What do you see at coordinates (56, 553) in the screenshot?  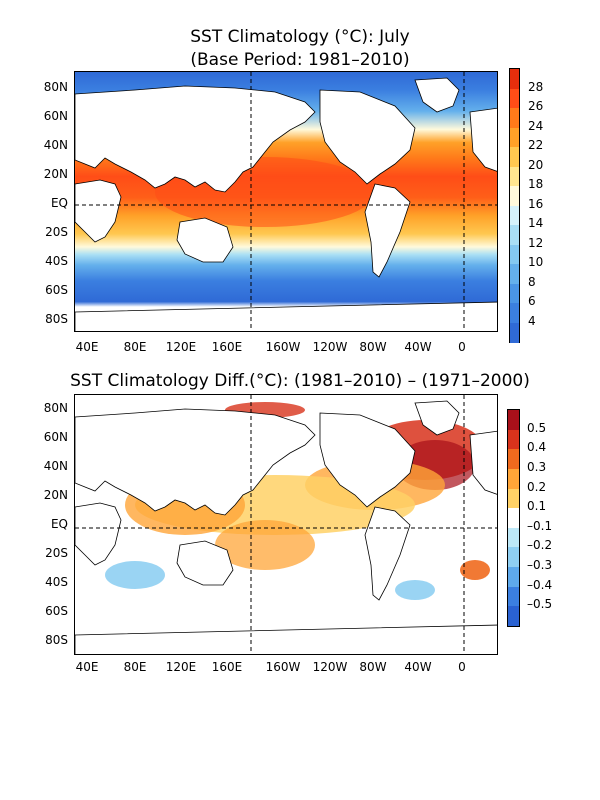 I see `panel2-lat-label: 20S` at bounding box center [56, 553].